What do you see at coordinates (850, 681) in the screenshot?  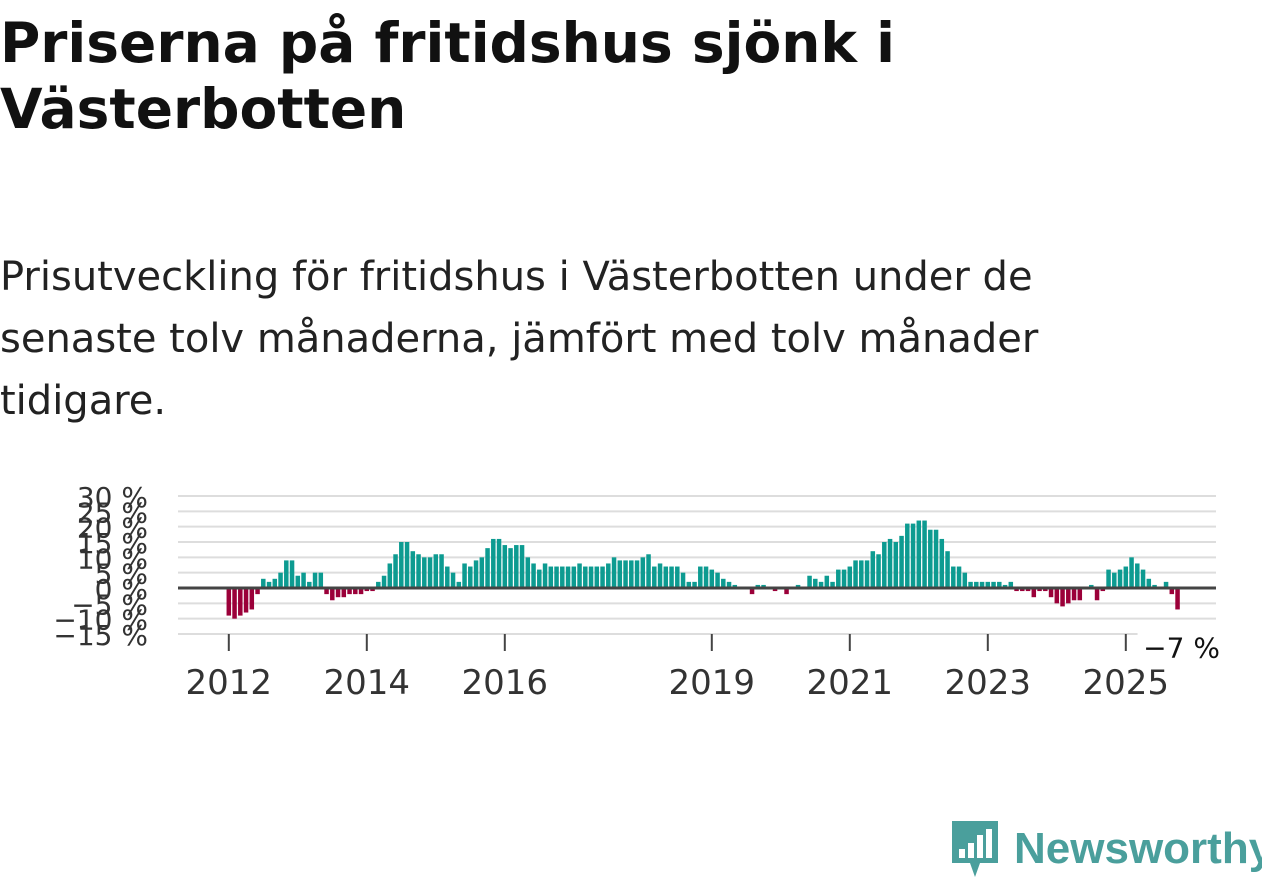 I see `x-tick-label: 2021` at bounding box center [850, 681].